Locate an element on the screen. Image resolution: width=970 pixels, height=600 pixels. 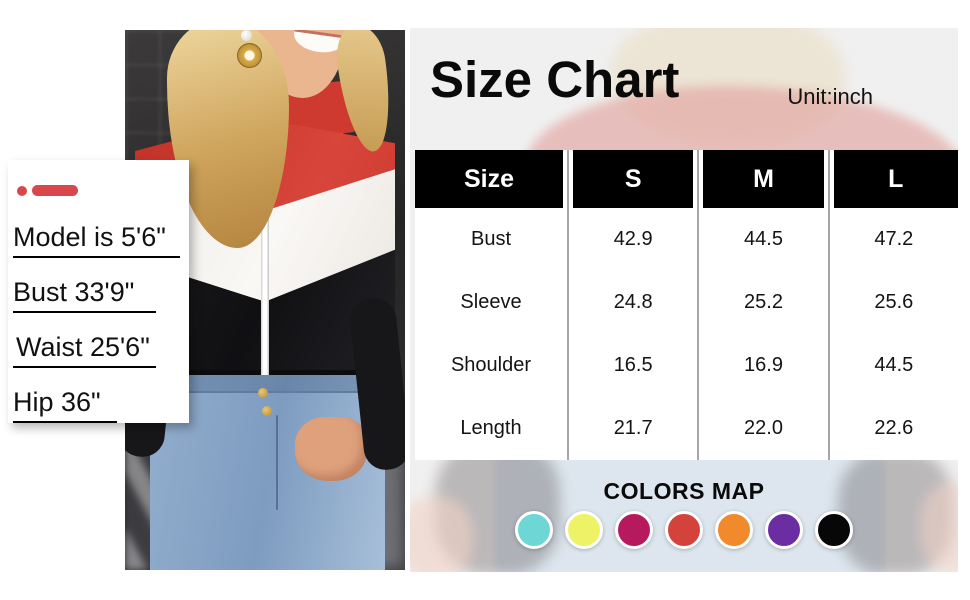
model-jeans is located at coordinates (267, 472).